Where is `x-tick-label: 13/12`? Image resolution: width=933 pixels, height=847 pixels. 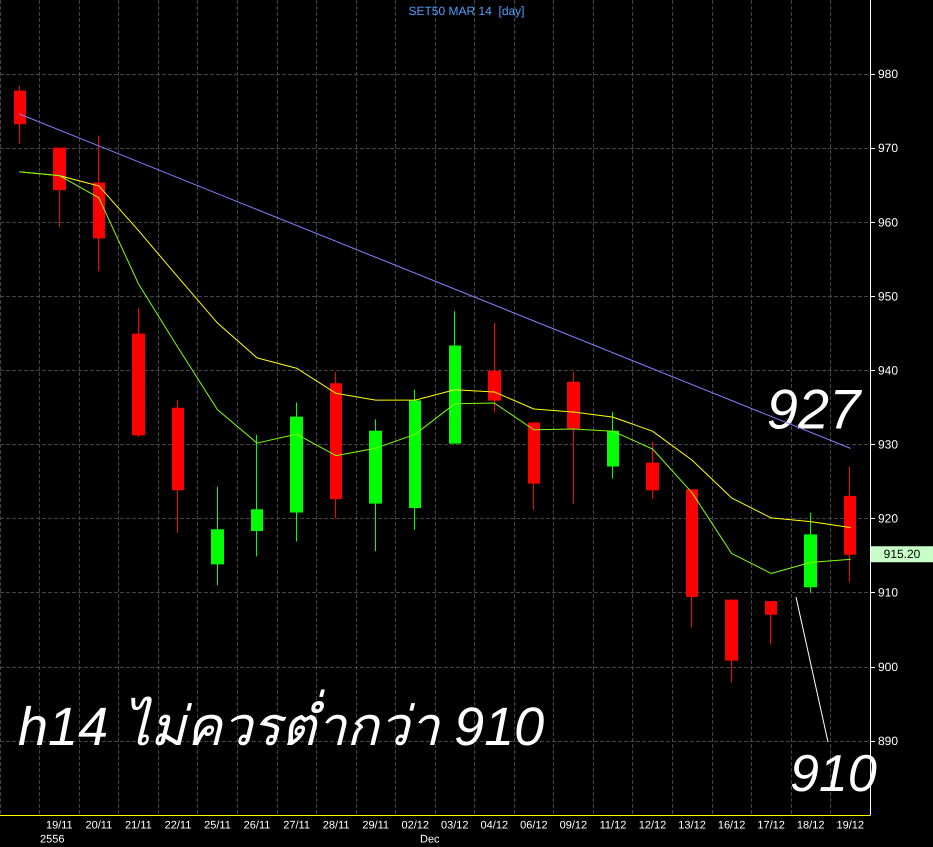
x-tick-label: 13/12 is located at coordinates (692, 826).